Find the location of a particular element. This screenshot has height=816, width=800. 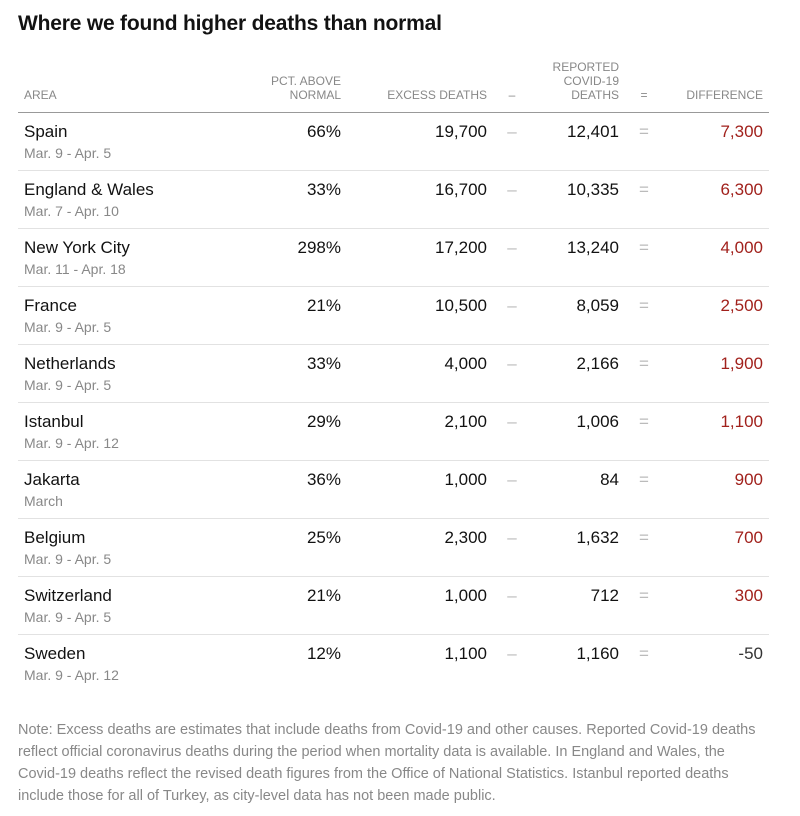

header-equals: = is located at coordinates (644, 86).